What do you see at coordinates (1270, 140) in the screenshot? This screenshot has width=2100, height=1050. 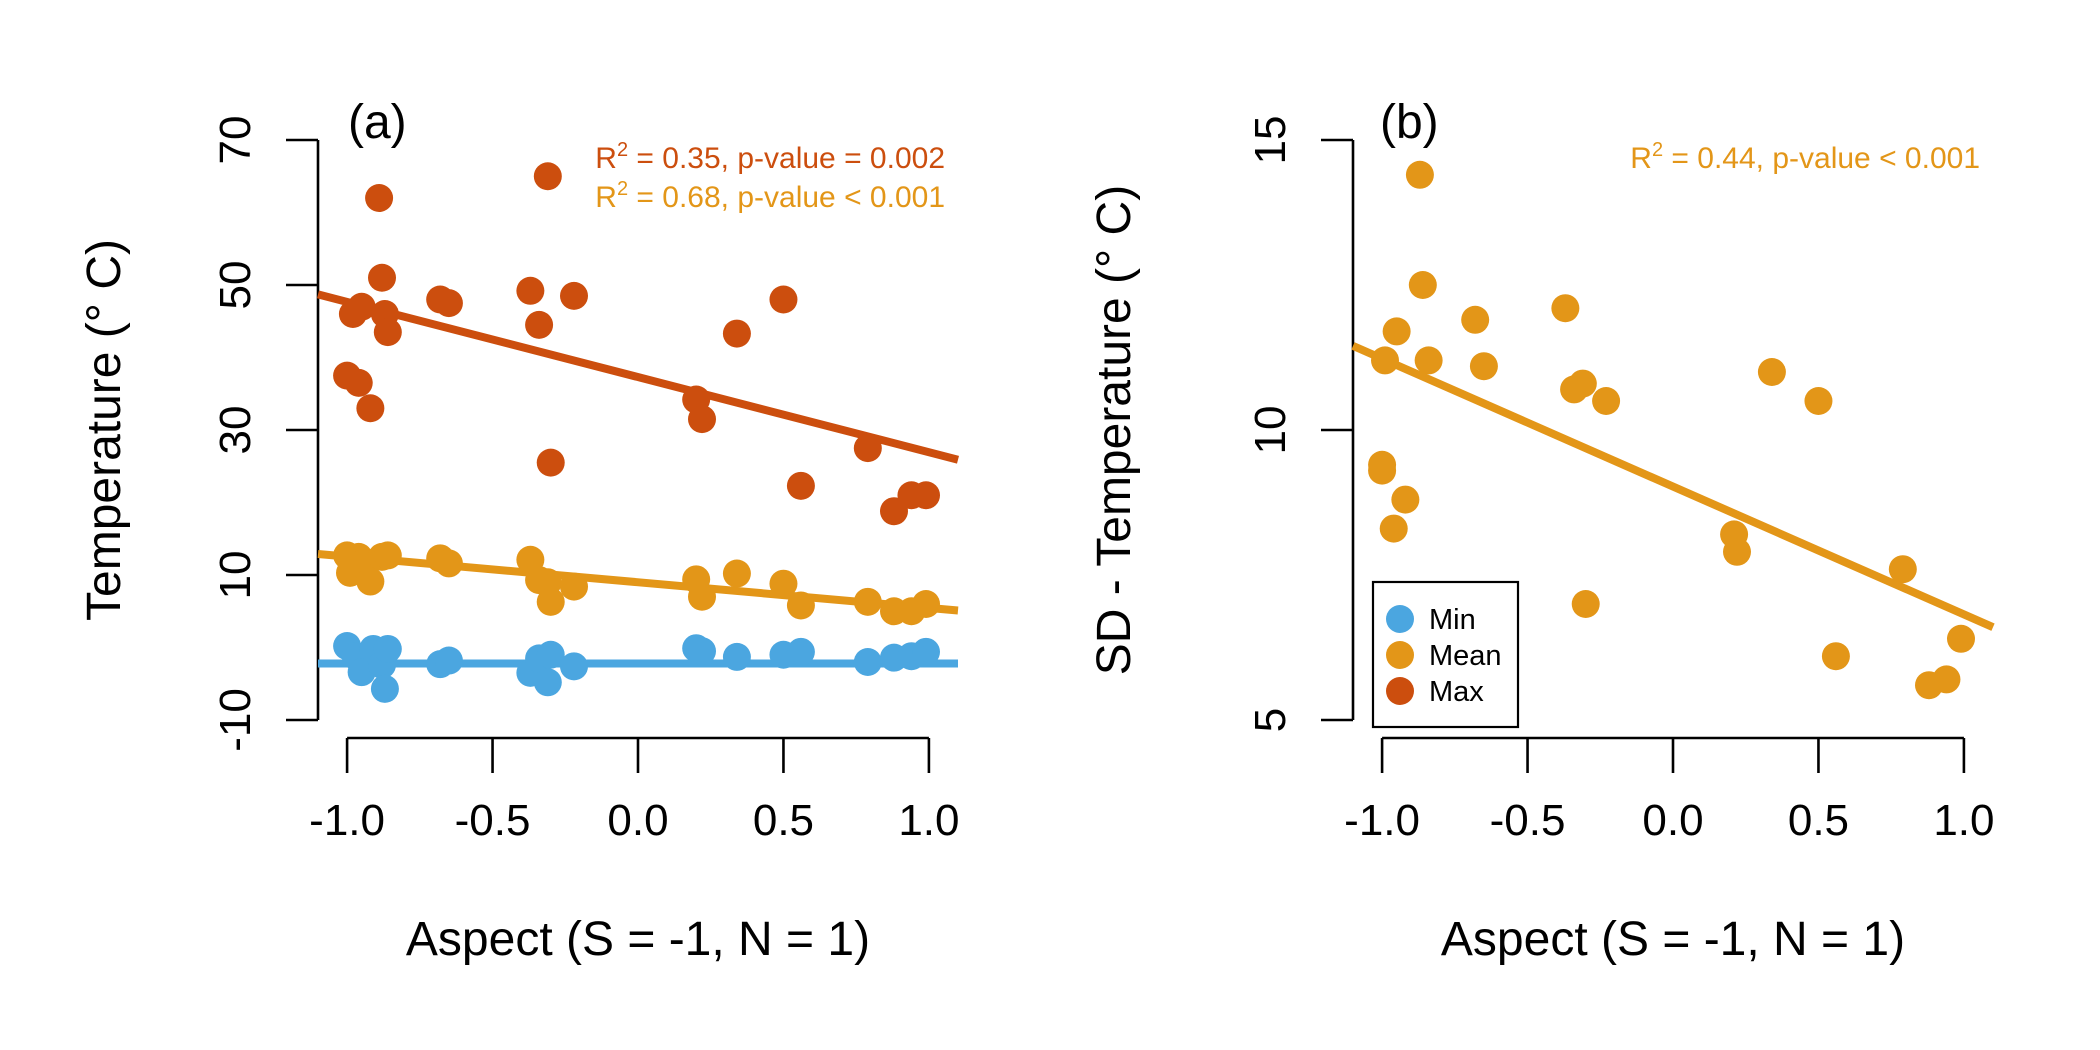 I see `y-tick-label: 15` at bounding box center [1270, 140].